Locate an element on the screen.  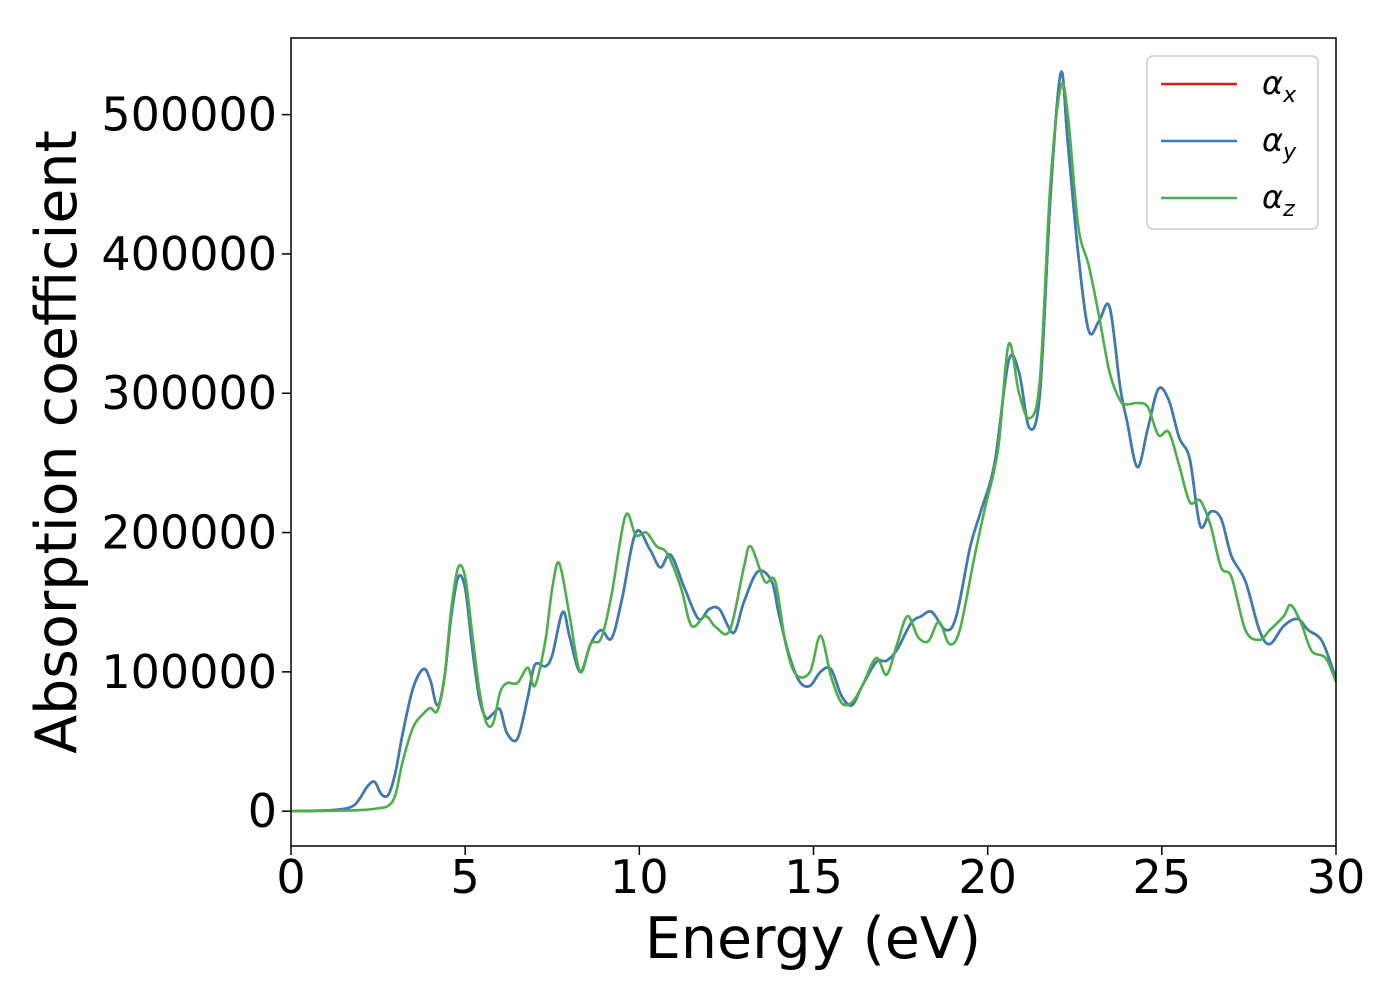
x-tick-label: 0 is located at coordinates (290, 877).